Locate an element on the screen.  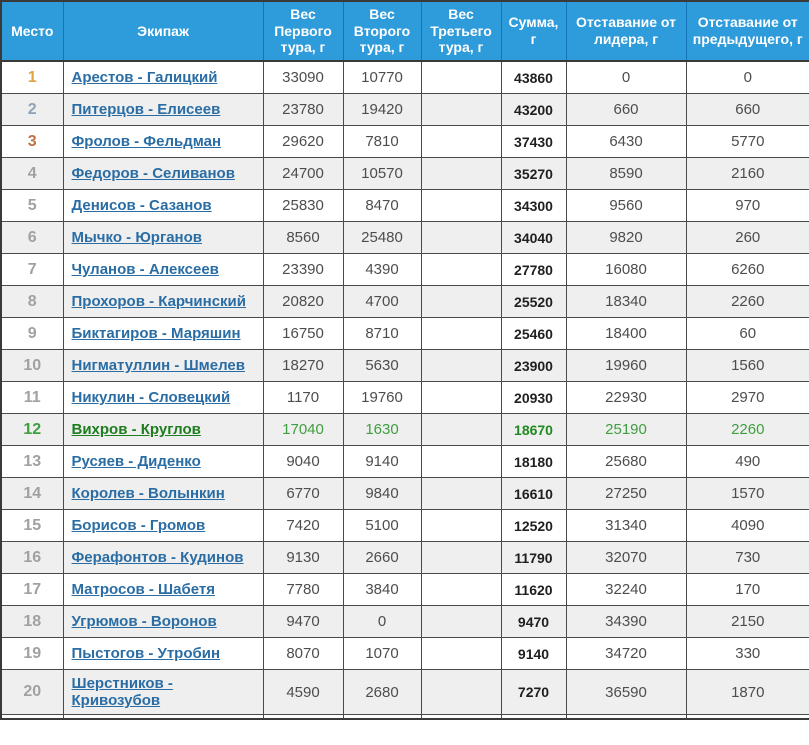
weight-tour1-cell: 29620 is located at coordinates (303, 141).